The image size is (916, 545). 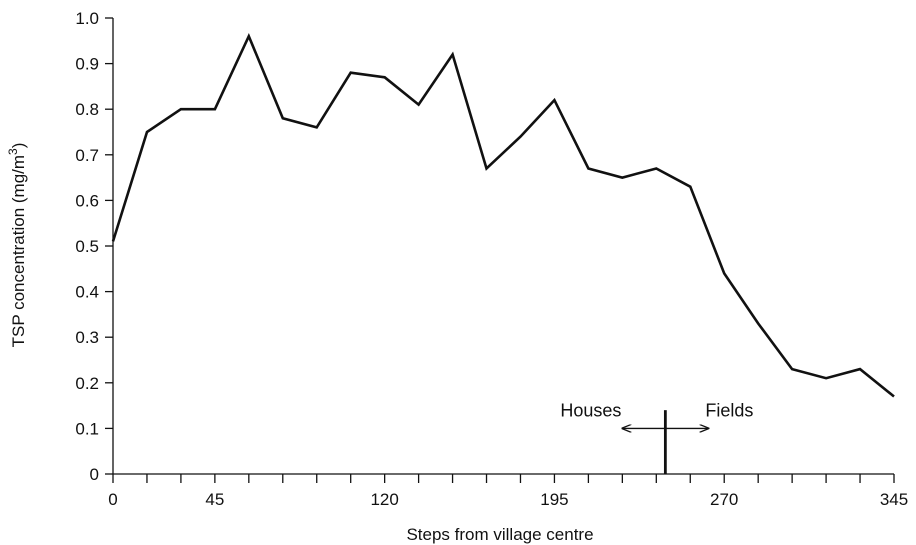 I want to click on y-axis-title-close: ), so click(x=18, y=146).